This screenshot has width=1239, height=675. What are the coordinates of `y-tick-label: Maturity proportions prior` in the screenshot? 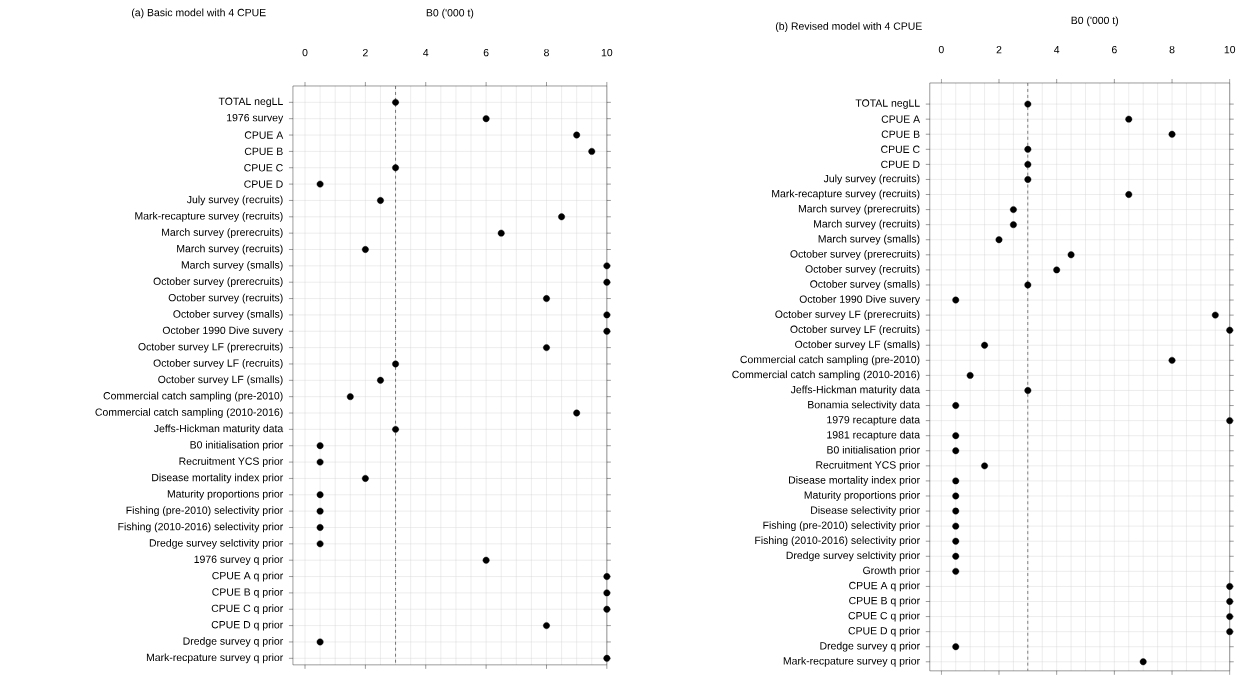 It's located at (862, 496).